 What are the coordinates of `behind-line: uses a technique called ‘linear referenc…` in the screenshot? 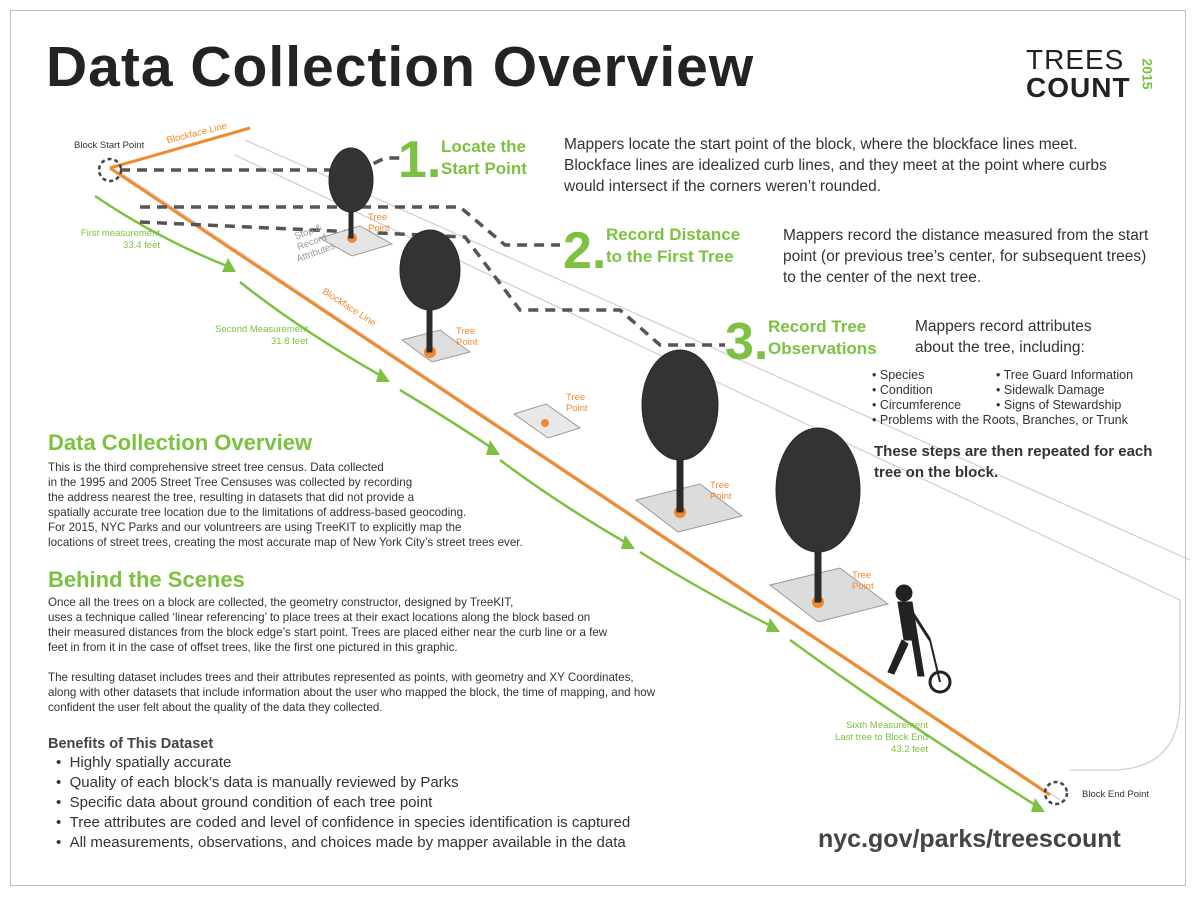 It's located at (319, 617).